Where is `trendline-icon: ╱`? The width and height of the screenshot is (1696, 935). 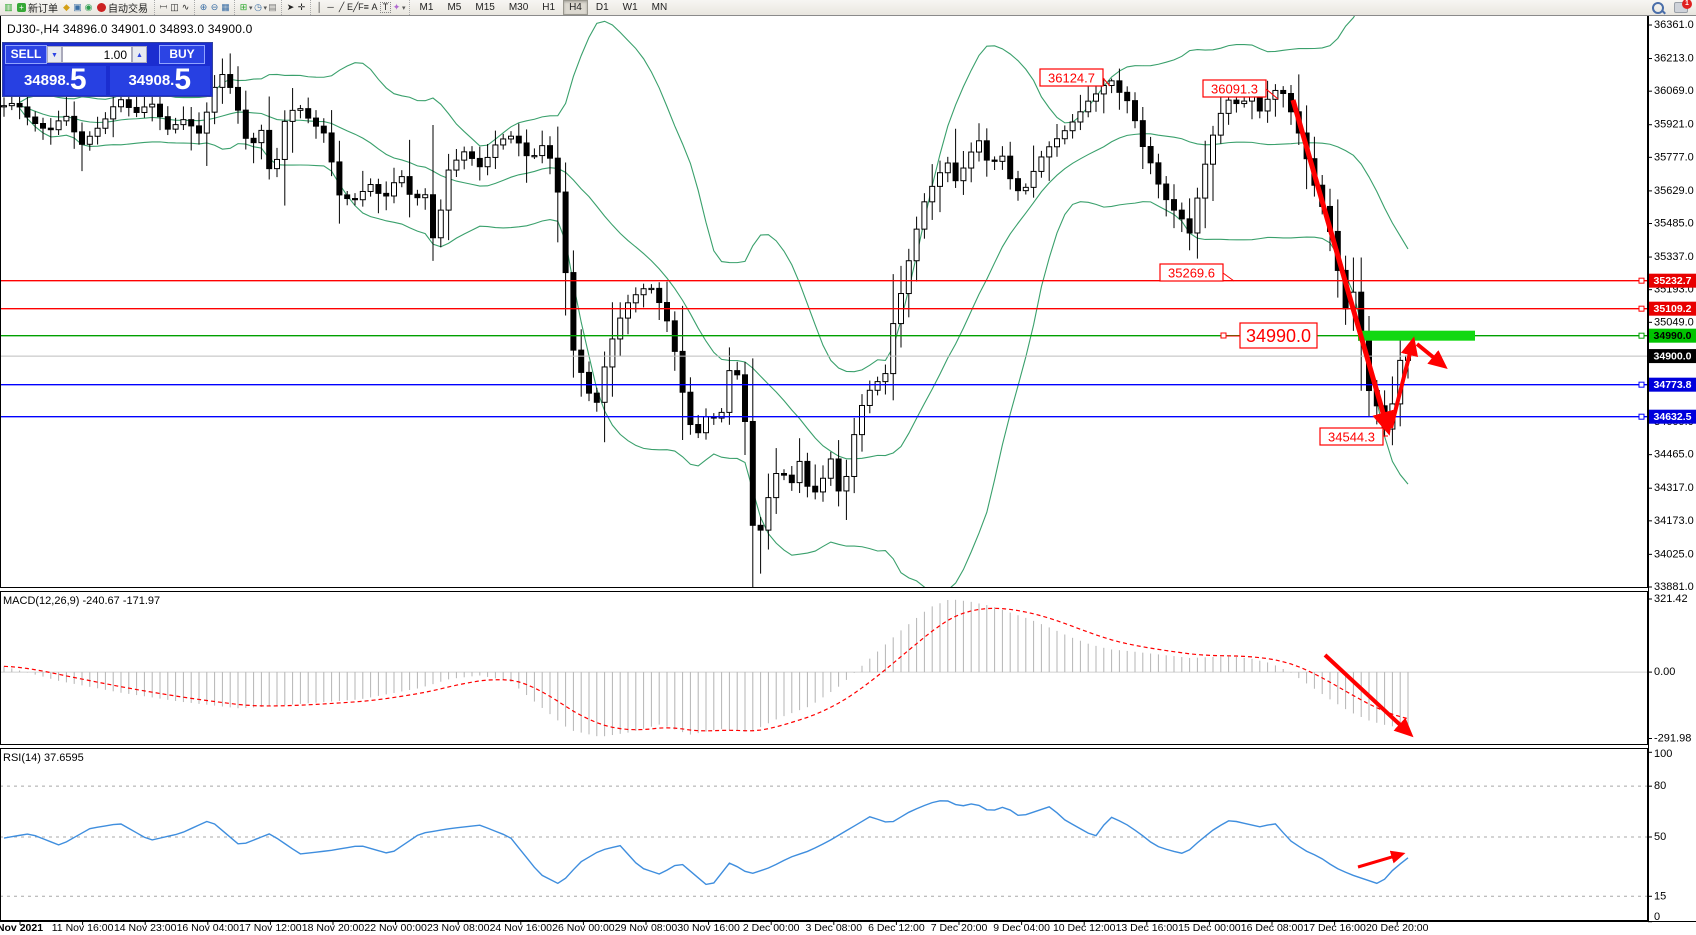 trendline-icon: ╱ is located at coordinates (341, 7).